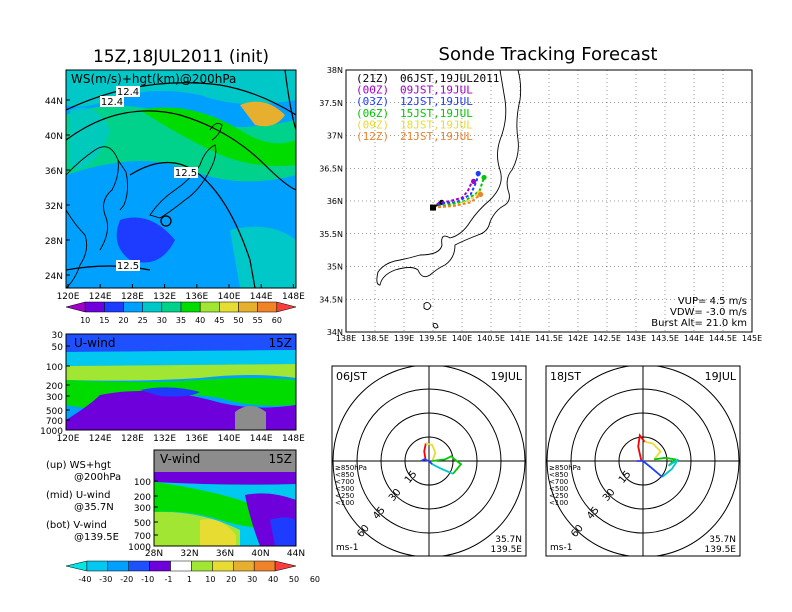 The height and width of the screenshot is (612, 792). What do you see at coordinates (164, 297) in the screenshot?
I see `lon-tick-label: 132E` at bounding box center [164, 297].